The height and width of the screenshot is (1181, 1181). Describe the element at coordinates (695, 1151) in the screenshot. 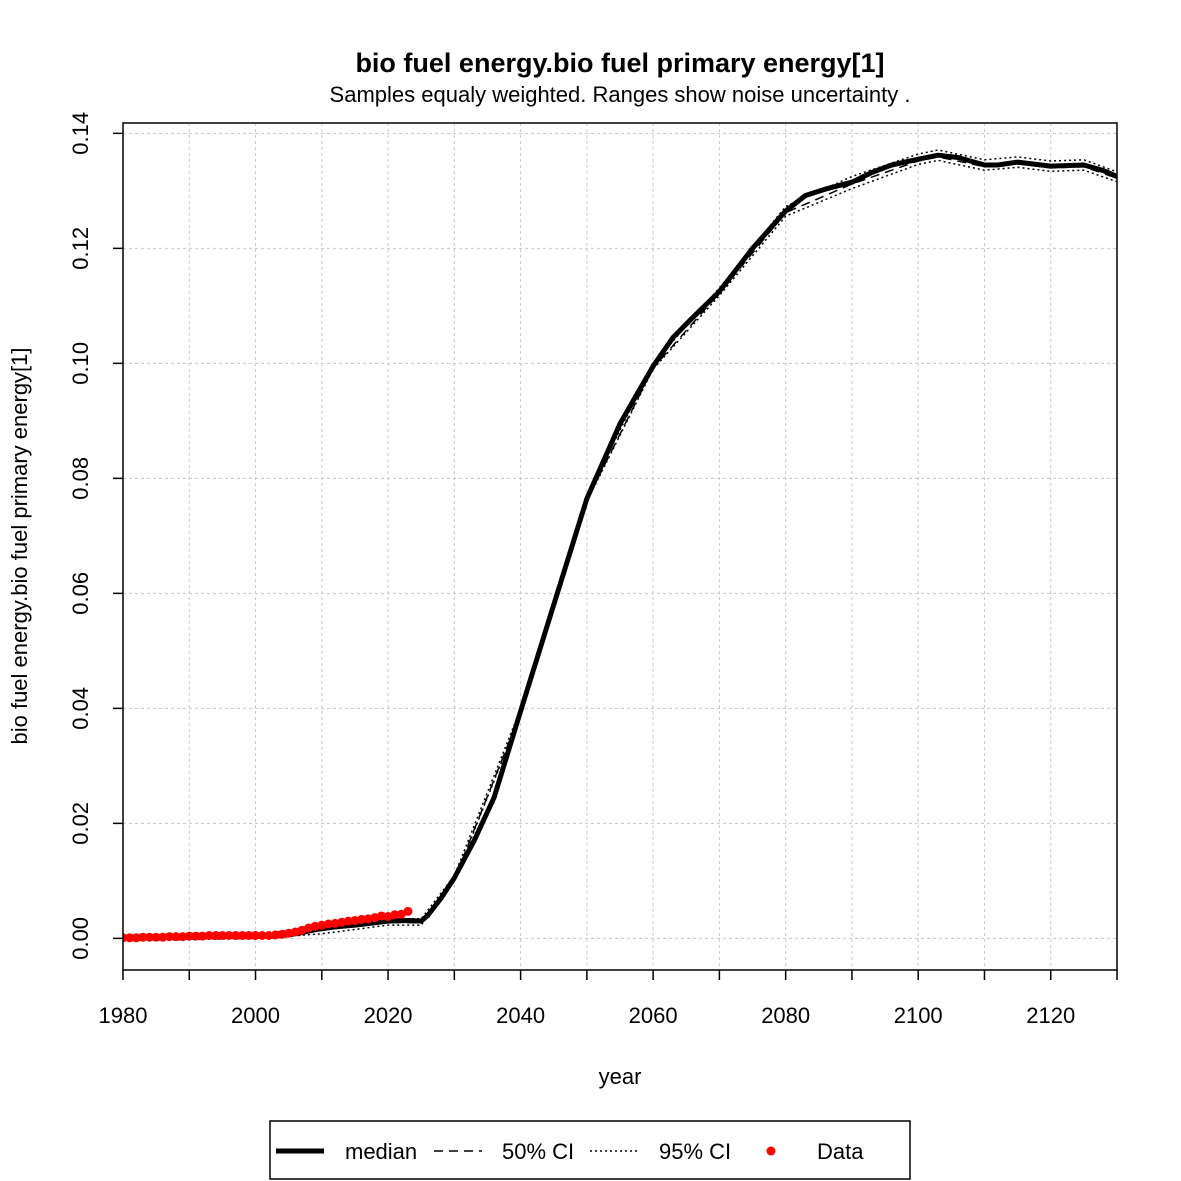

I see `legend-ci95-label: 95% CI` at that location.